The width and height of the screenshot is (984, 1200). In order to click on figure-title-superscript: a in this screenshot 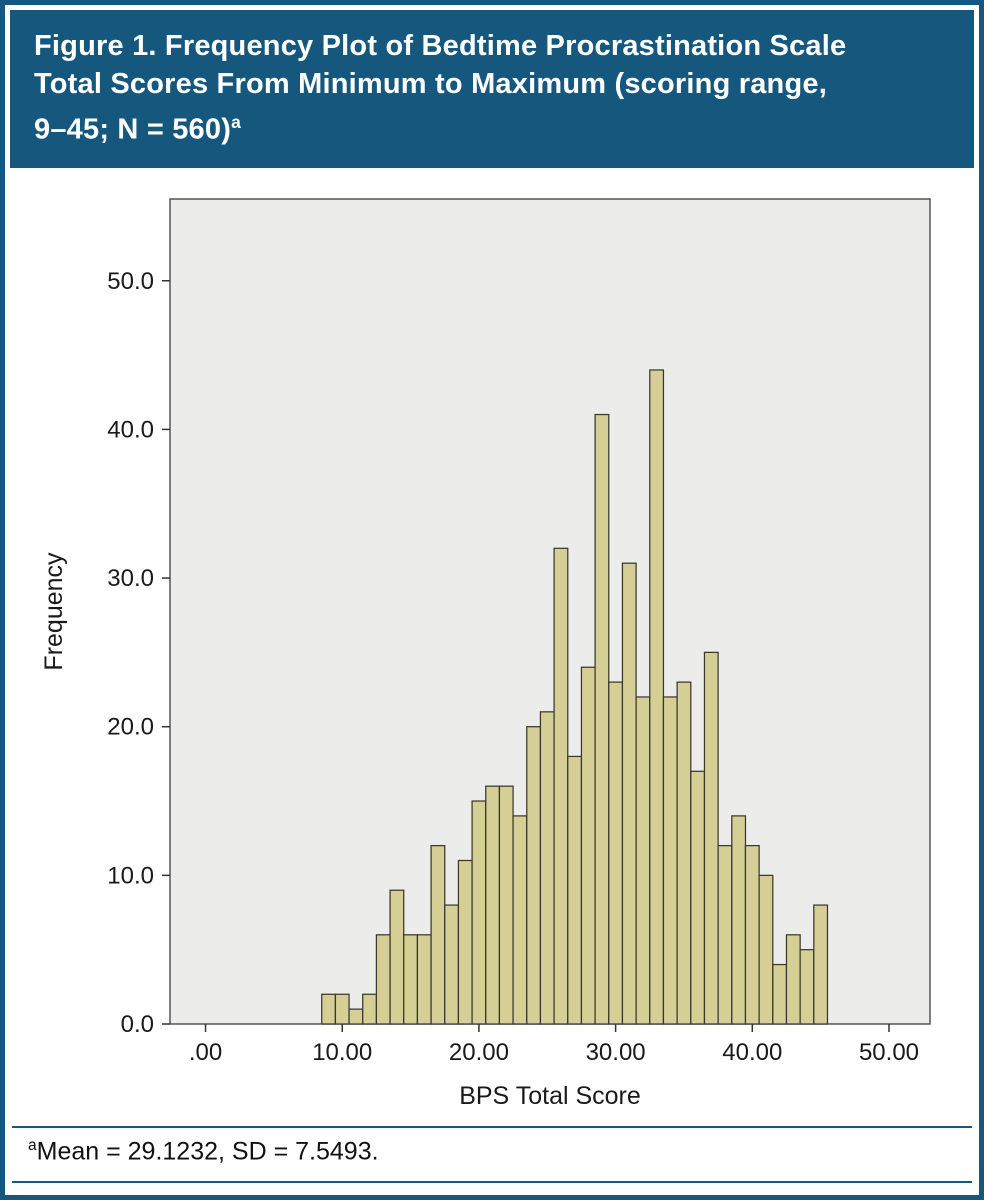, I will do `click(236, 122)`.